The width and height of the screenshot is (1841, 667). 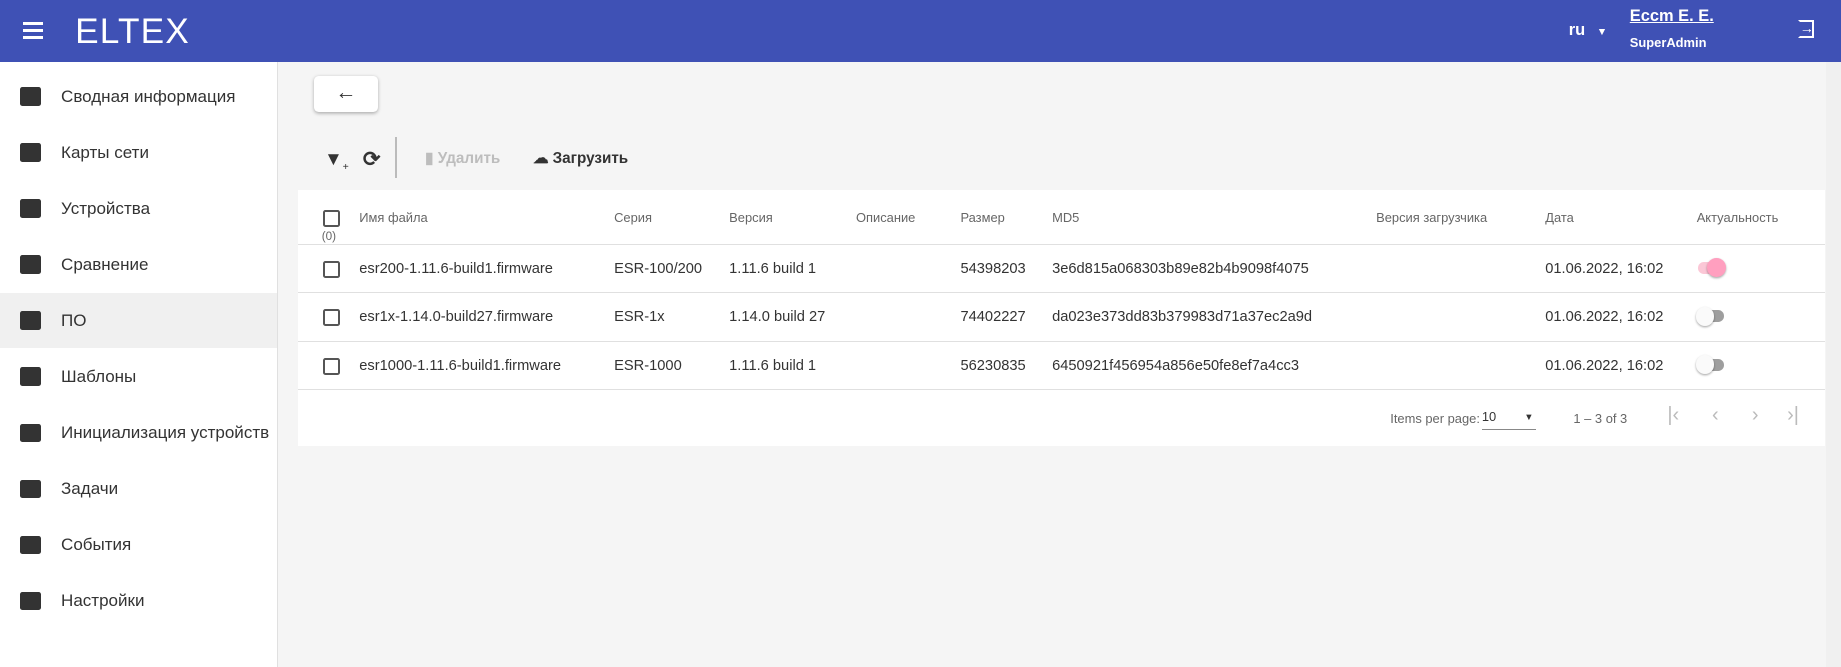 What do you see at coordinates (371, 159) in the screenshot?
I see `refresh-icon: ⟳` at bounding box center [371, 159].